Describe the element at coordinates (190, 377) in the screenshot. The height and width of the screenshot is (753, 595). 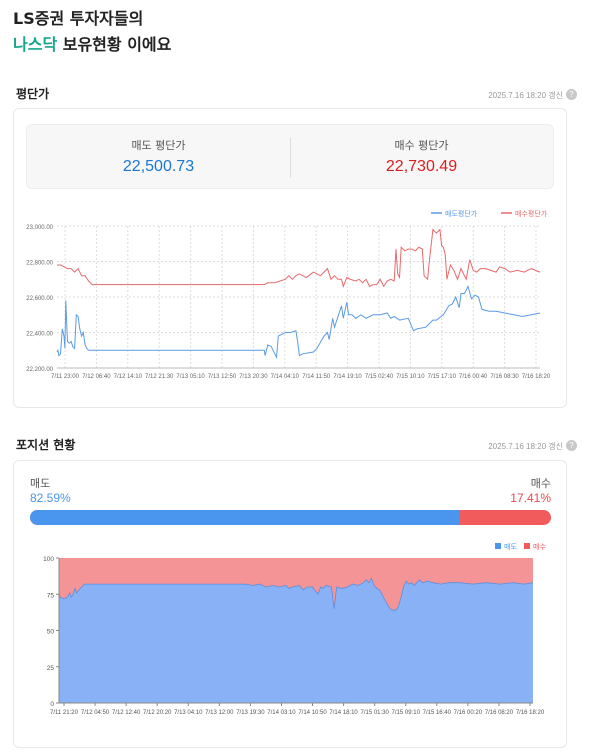
I see `x-tick-label: 7/13 05:10` at that location.